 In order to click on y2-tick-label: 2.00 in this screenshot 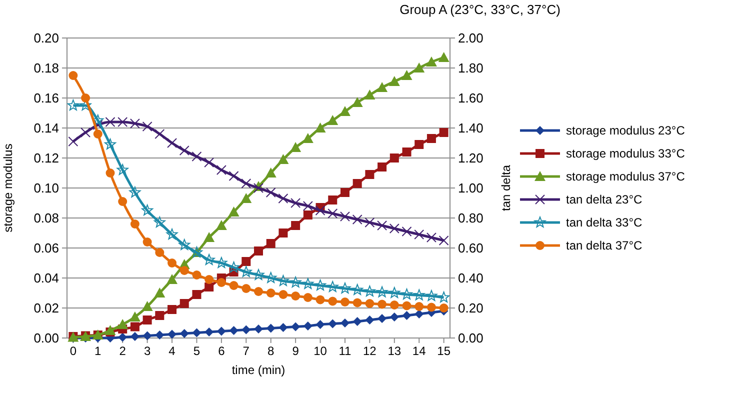, I will do `click(471, 38)`.